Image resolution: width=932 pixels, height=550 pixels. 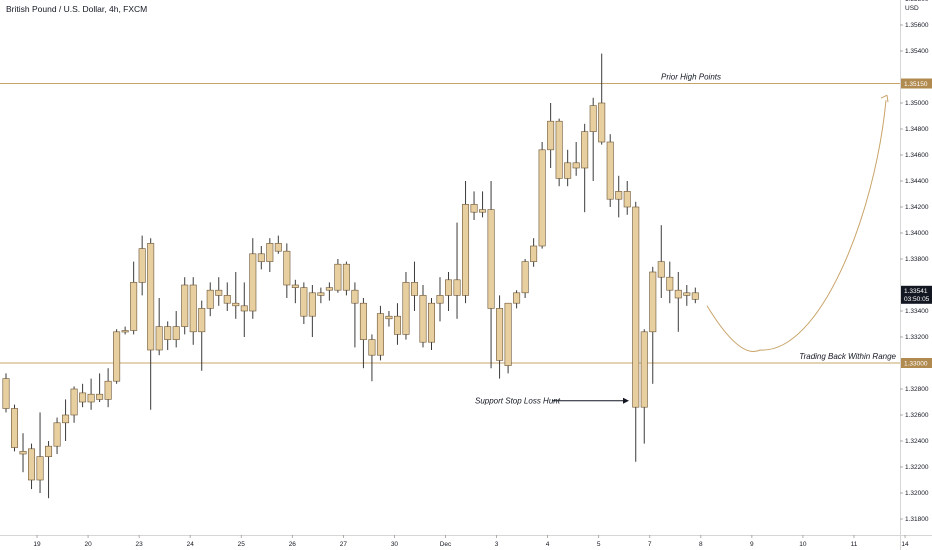 I want to click on x-tick-label: 11, so click(x=854, y=544).